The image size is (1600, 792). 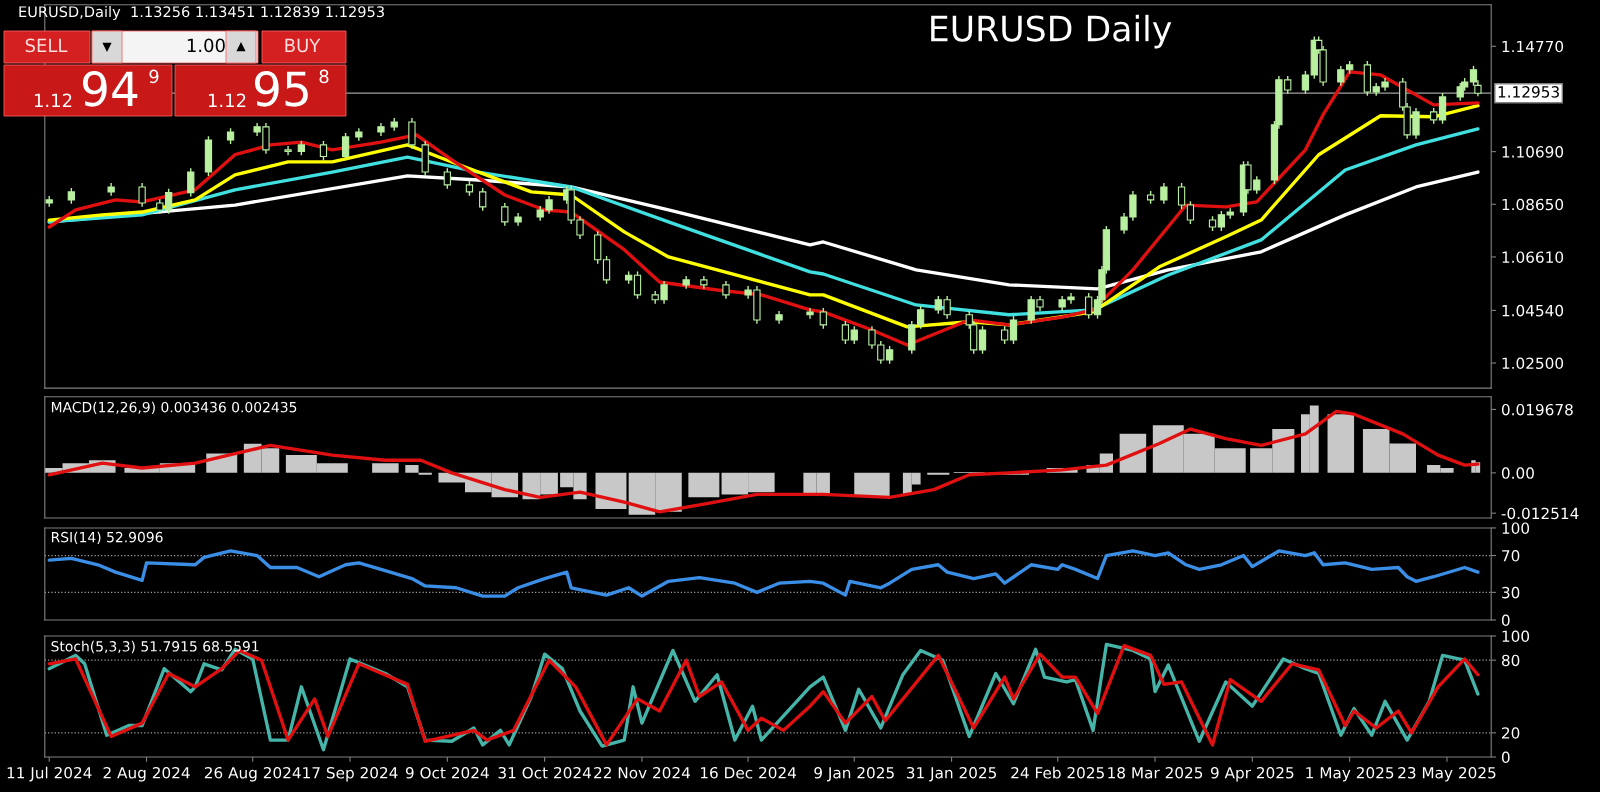 What do you see at coordinates (447, 772) in the screenshot?
I see `x-tick-label: 9 Oct 2024` at bounding box center [447, 772].